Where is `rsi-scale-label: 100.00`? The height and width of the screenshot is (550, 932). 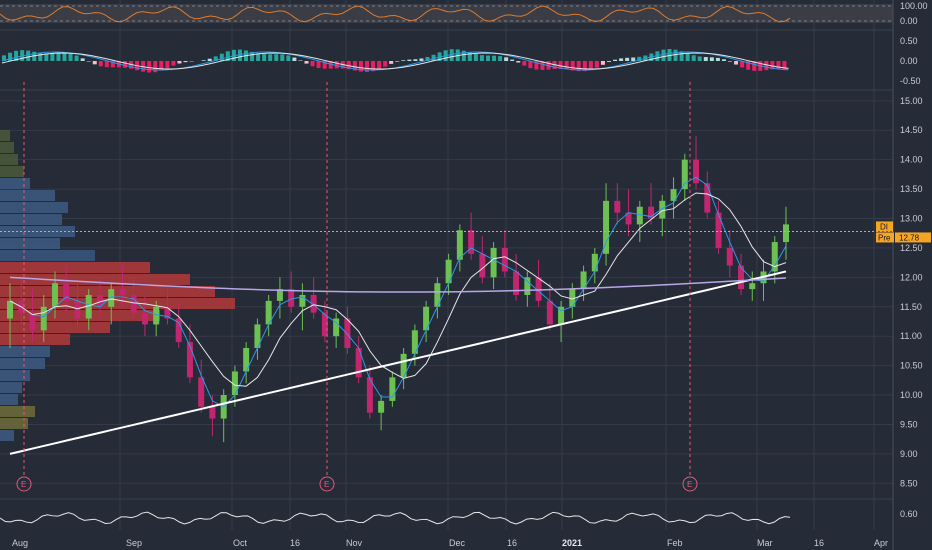 rsi-scale-label: 100.00 is located at coordinates (914, 6).